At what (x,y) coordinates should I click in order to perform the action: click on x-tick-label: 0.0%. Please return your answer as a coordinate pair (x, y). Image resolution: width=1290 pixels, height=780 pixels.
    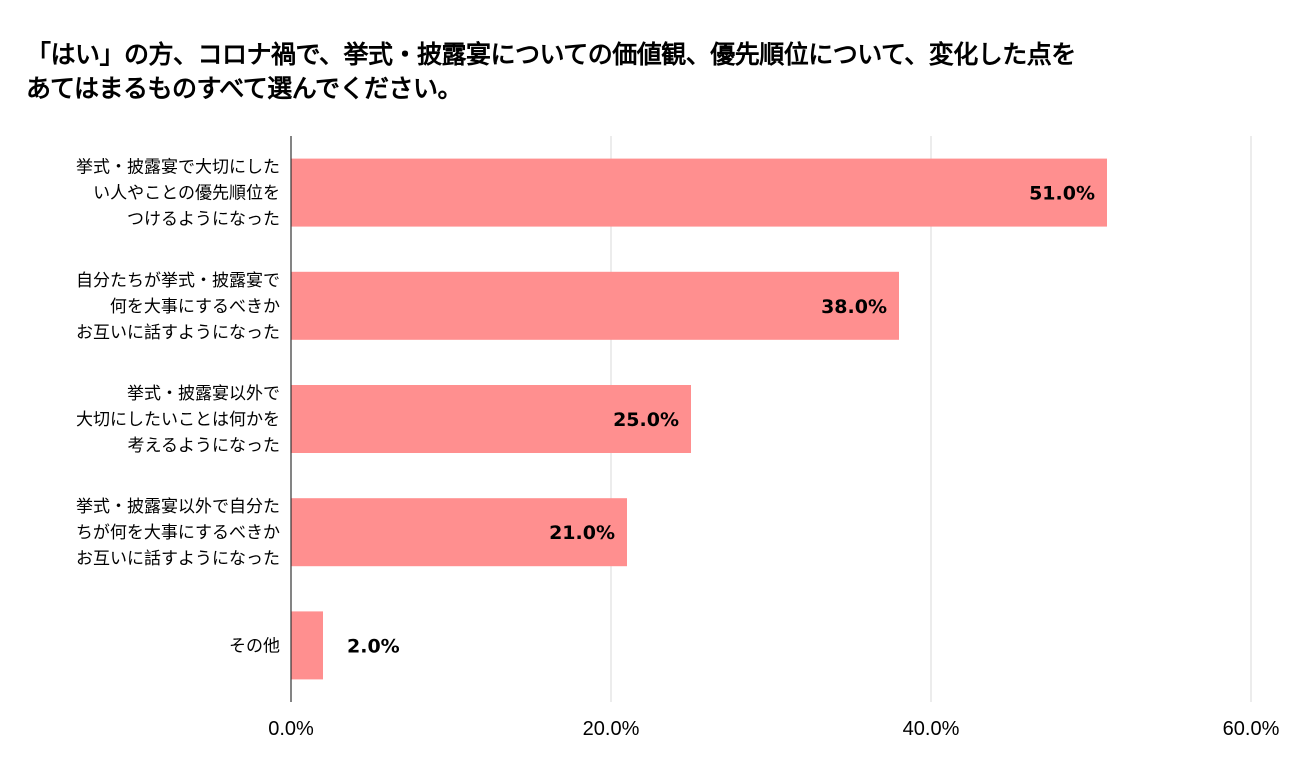
    Looking at the image, I should click on (291, 729).